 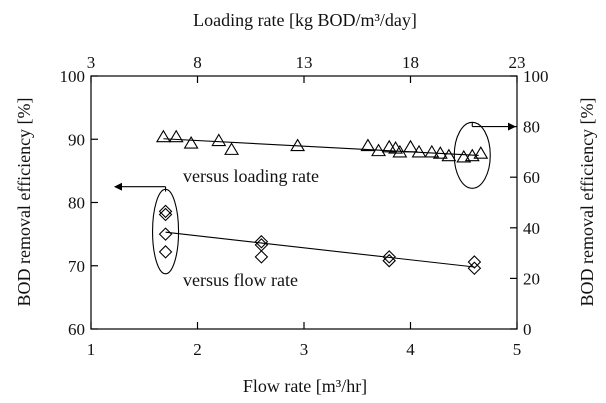 What do you see at coordinates (531, 278) in the screenshot?
I see `y-right-tick-label: 20` at bounding box center [531, 278].